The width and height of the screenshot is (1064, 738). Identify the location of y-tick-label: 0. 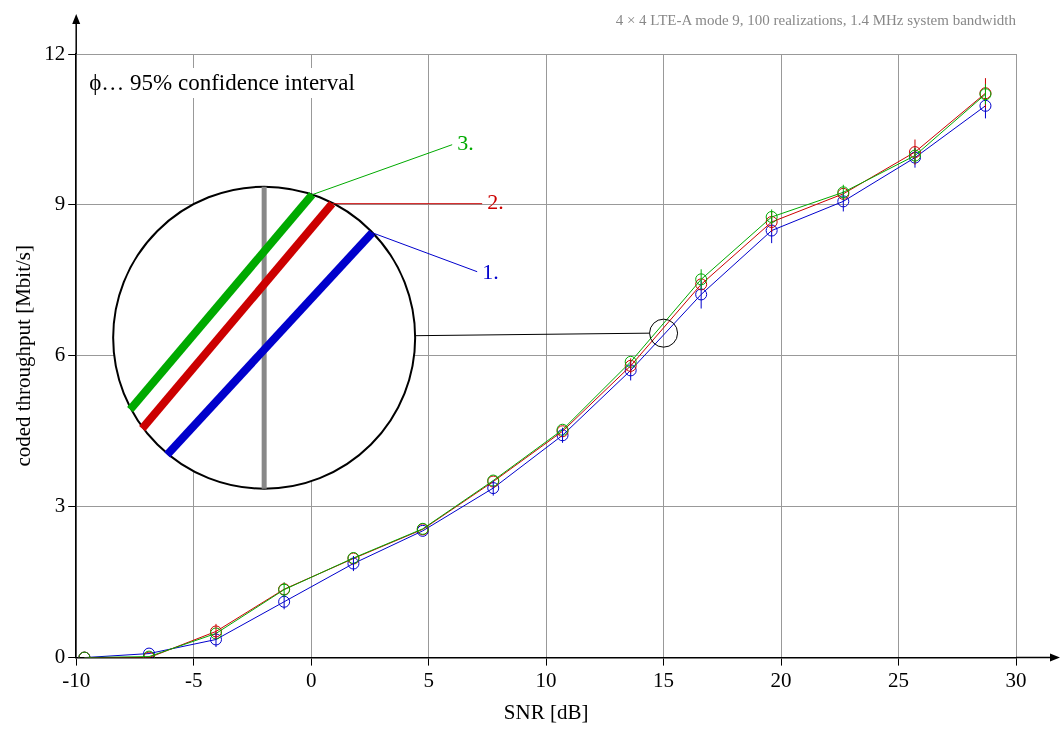
(60, 656).